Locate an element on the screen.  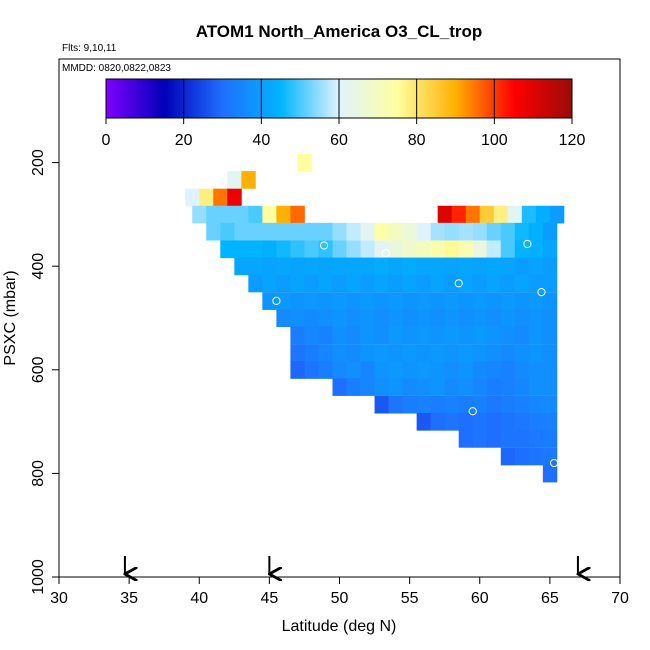
colorbar-tick-label: 120 is located at coordinates (572, 140).